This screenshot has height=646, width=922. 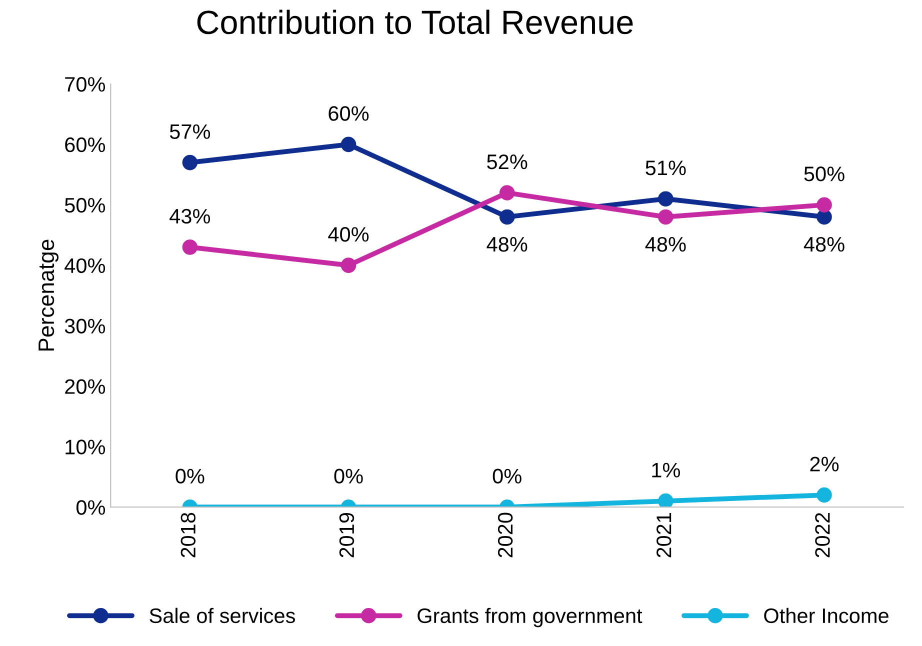 I want to click on y-tick-label: 60%, so click(x=85, y=144).